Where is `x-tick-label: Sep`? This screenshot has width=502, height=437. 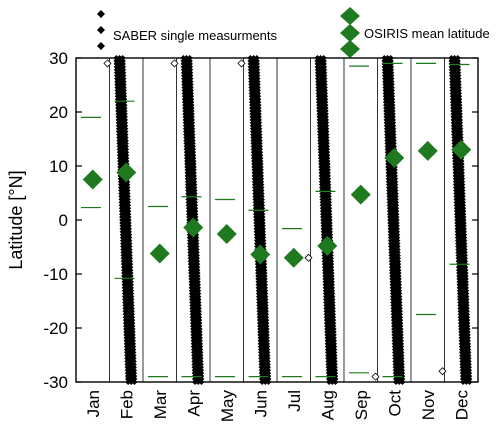
x-tick-label: Sep is located at coordinates (361, 405).